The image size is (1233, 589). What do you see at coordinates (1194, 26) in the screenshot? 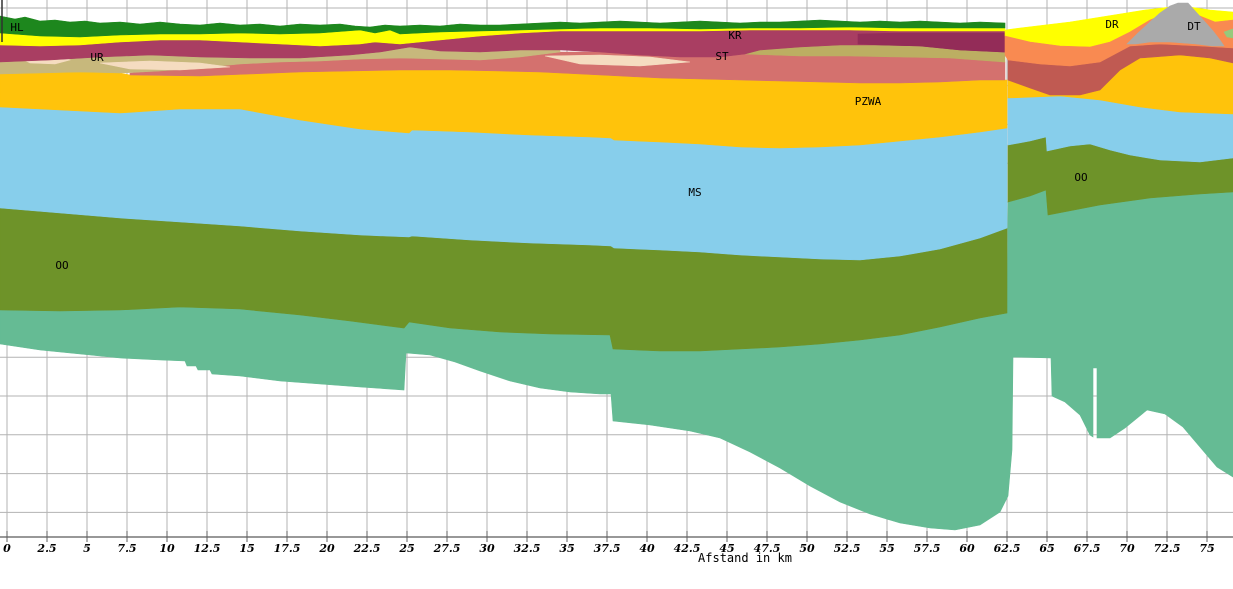
I see `unit-label-dt: DT` at bounding box center [1194, 26].